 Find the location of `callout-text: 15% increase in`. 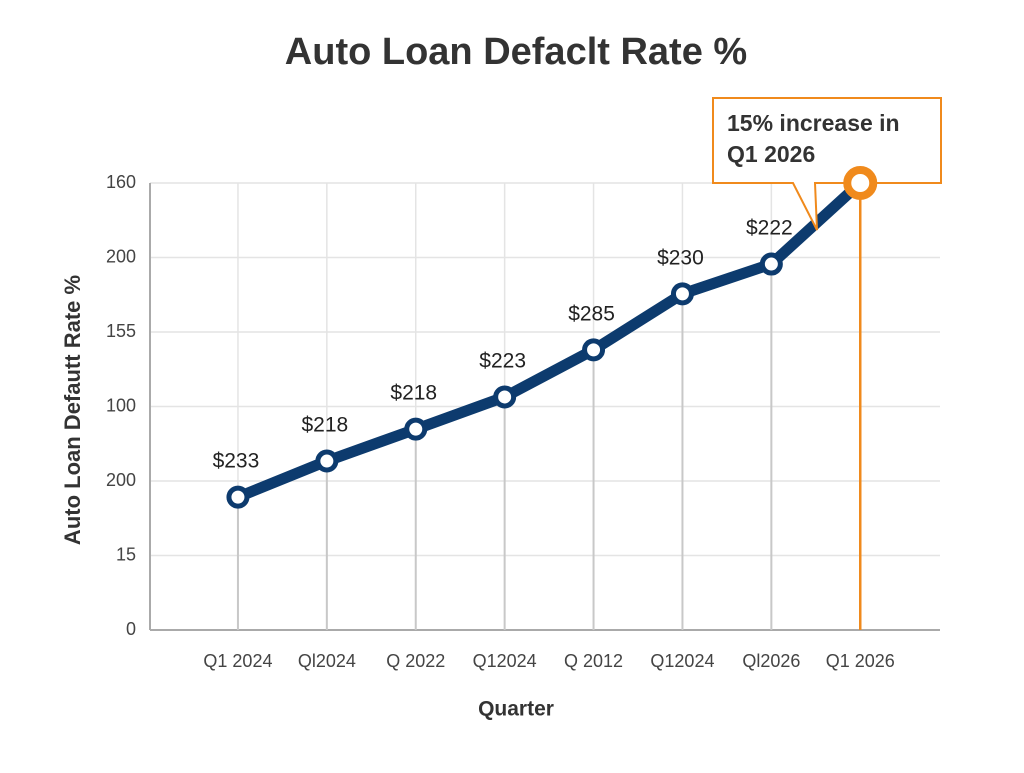

callout-text: 15% increase in is located at coordinates (813, 123).